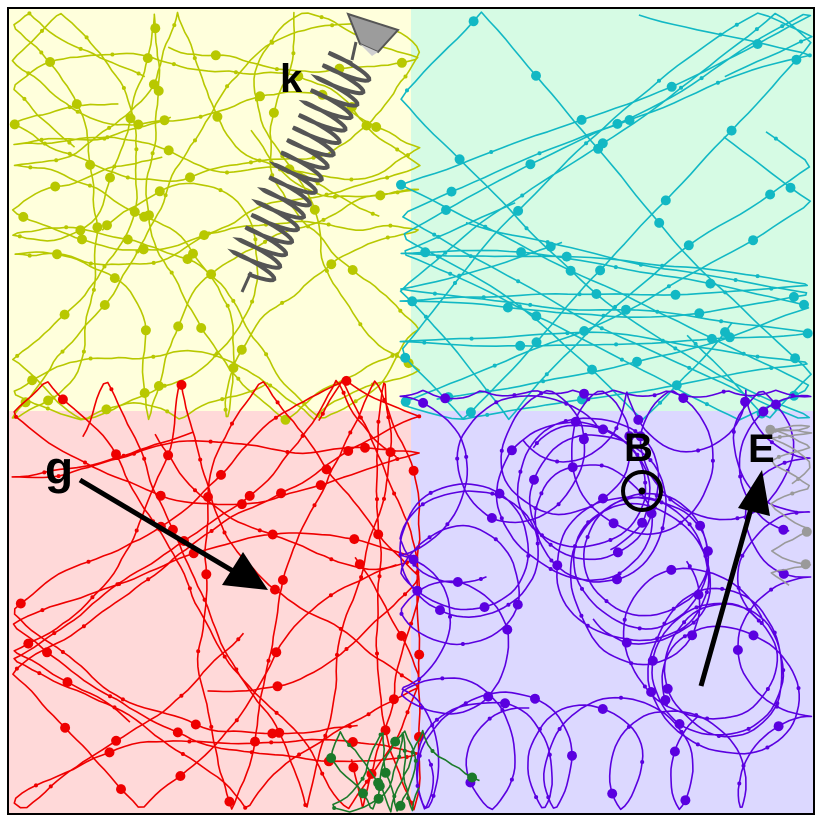  I want to click on spring-coil, so click(299, 166).